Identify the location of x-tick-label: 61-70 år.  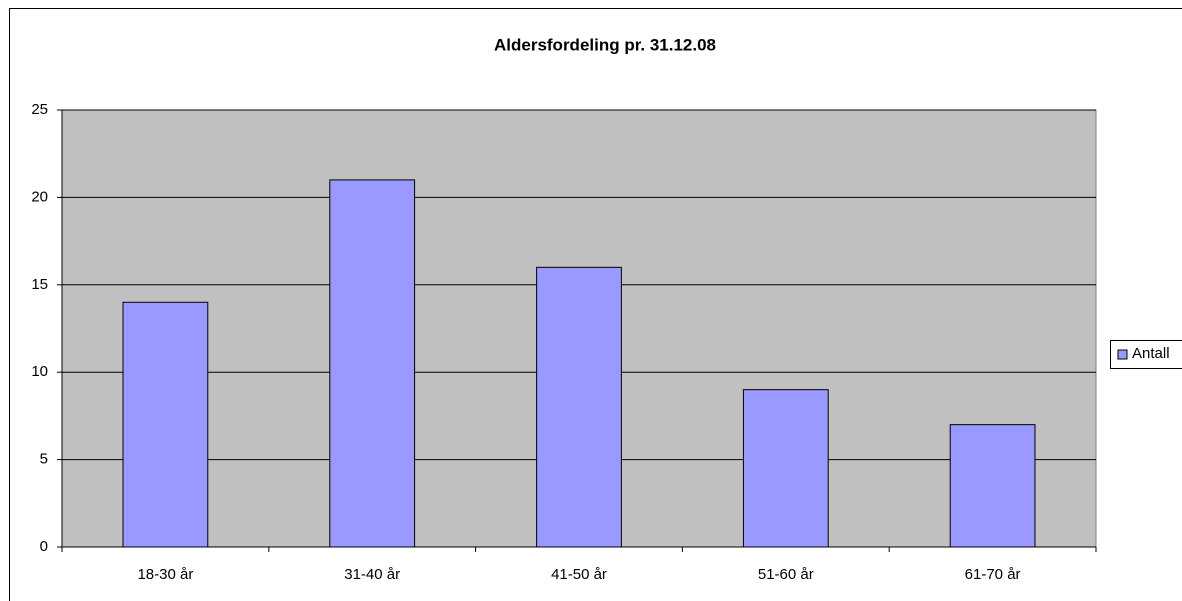
(993, 574).